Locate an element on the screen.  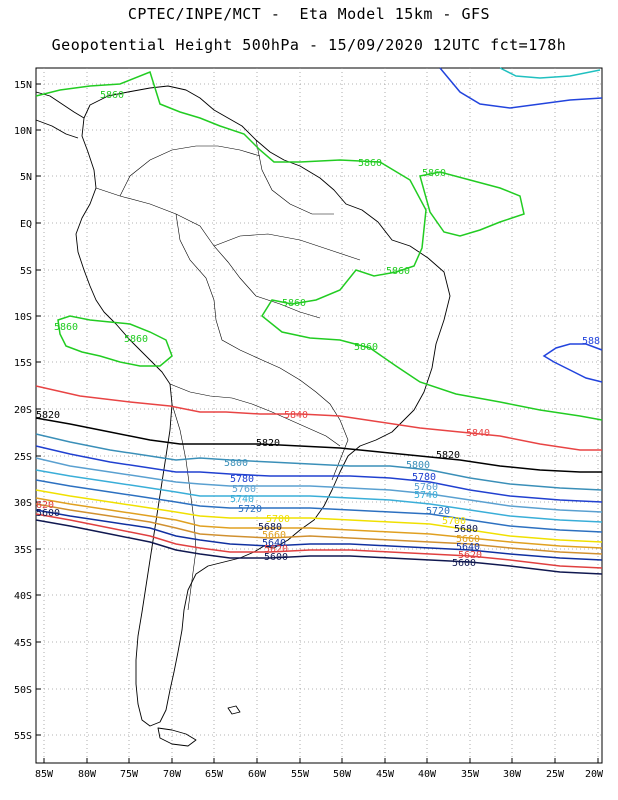
label-5820-c: 5820 is located at coordinates (448, 455).